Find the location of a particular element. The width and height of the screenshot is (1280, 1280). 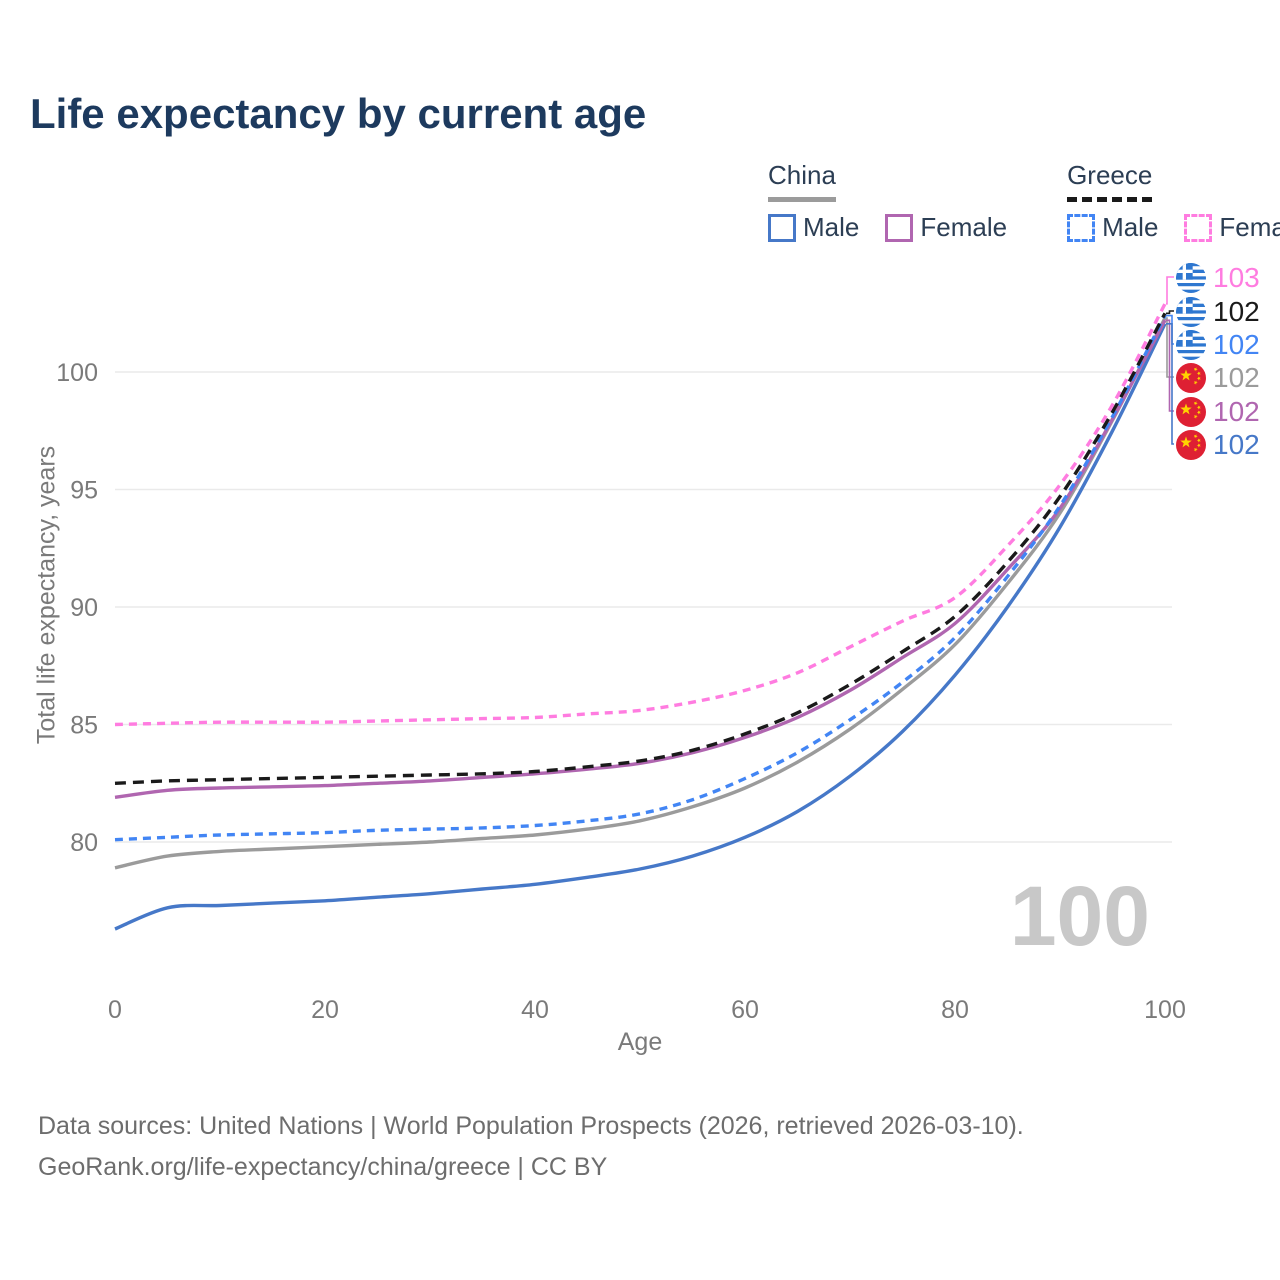

legend: China Male Female Greece Male is located at coordinates (1024, 201).